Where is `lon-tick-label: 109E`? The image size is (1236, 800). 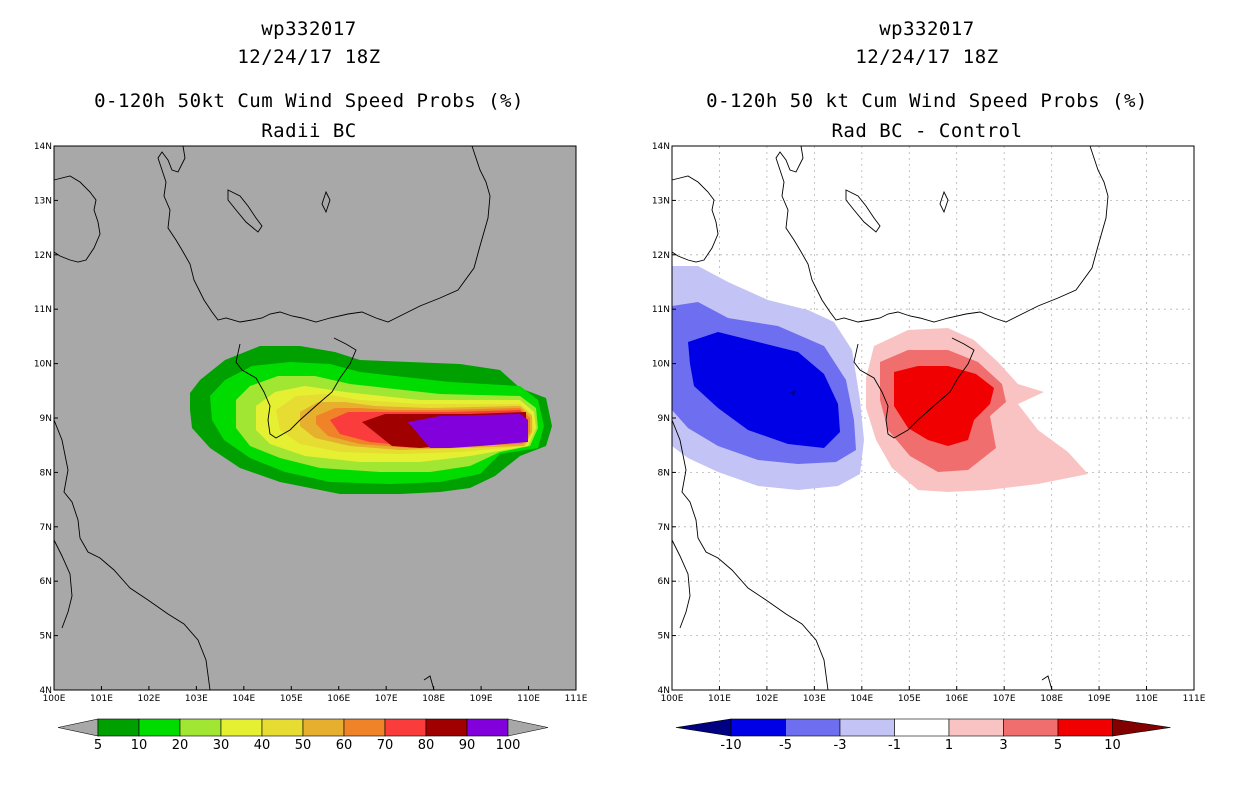
lon-tick-label: 109E is located at coordinates (1099, 699).